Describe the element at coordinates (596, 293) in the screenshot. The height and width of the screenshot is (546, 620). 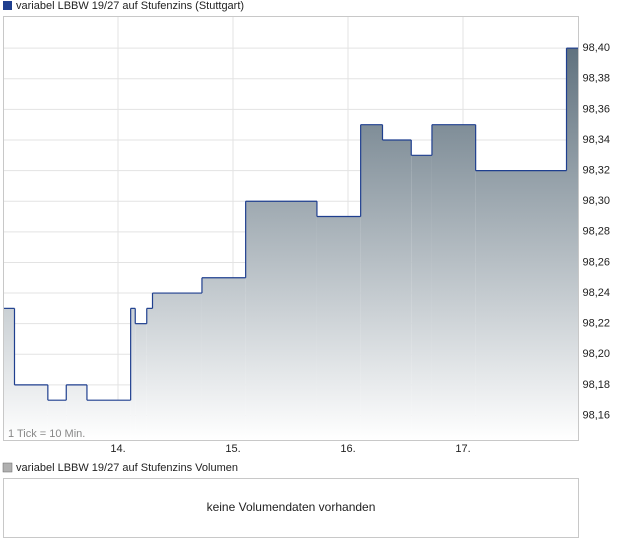
I see `y-tick-label: 98,24` at that location.